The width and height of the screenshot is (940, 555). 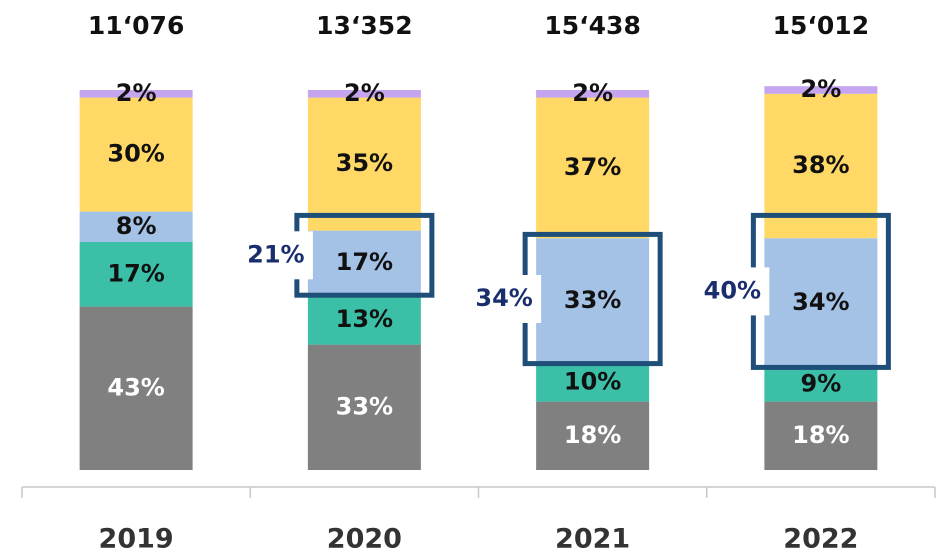 I want to click on data-label: 35%, so click(x=364, y=163).